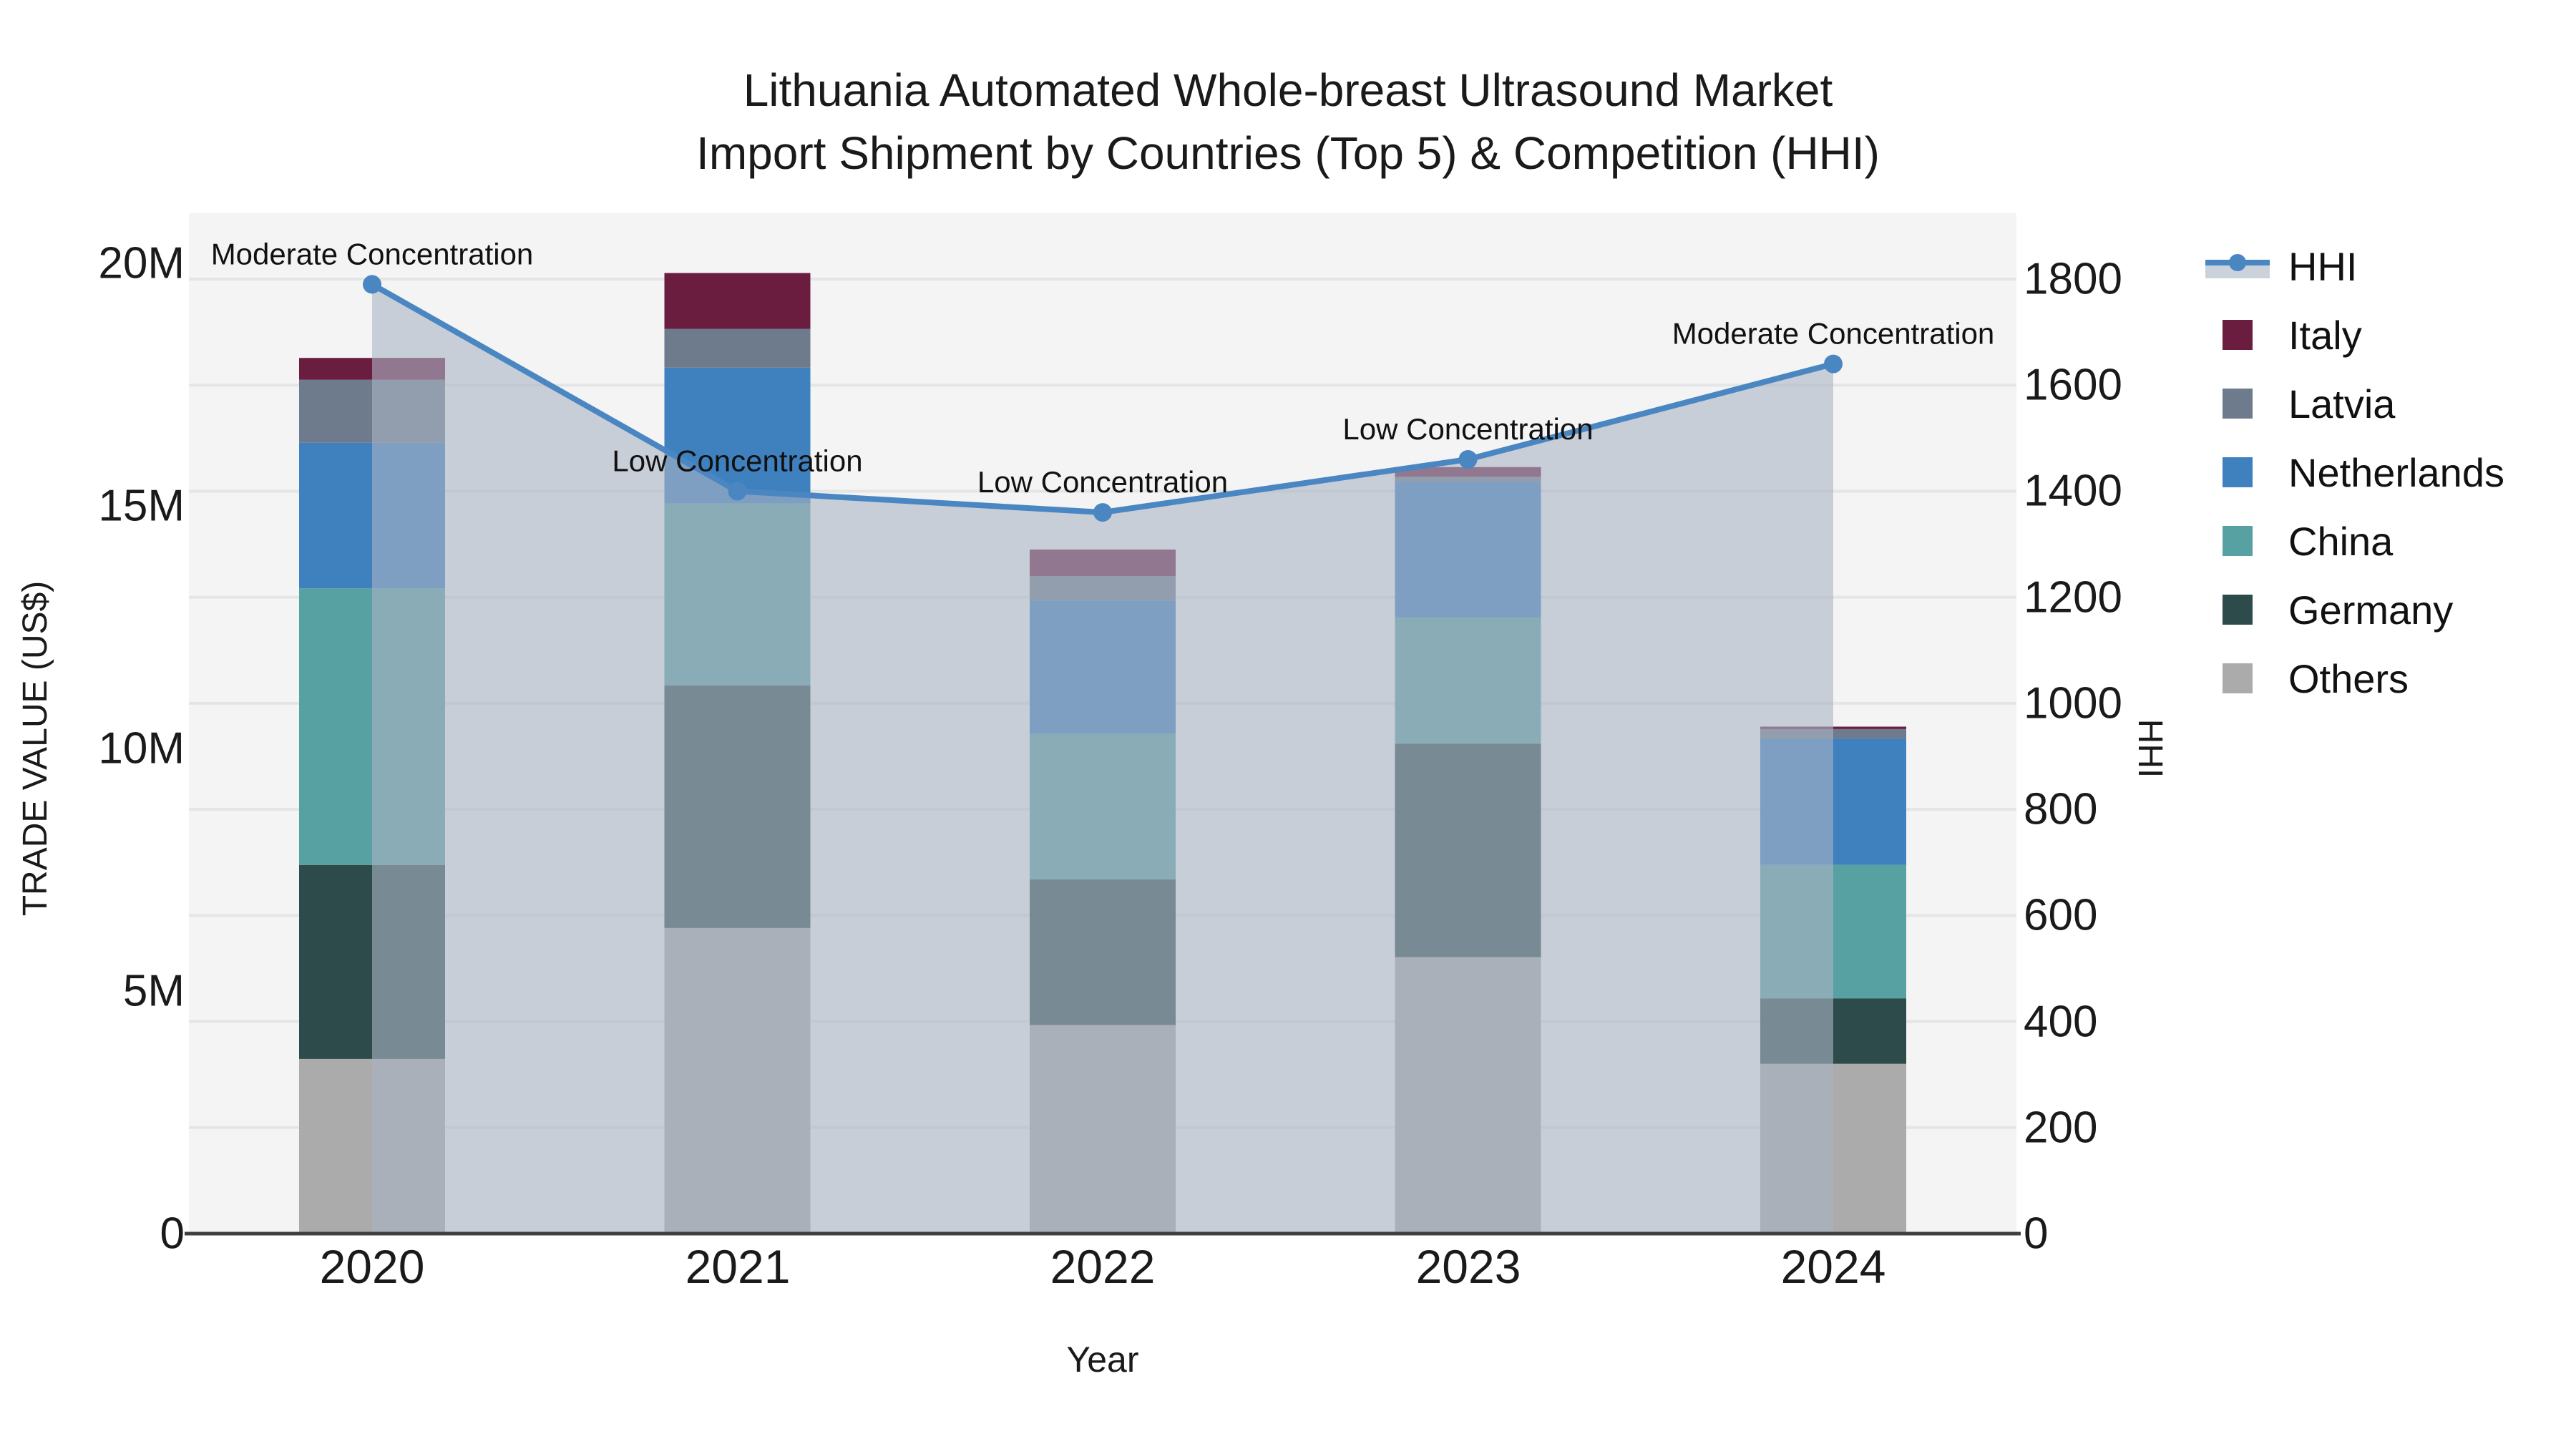 The height and width of the screenshot is (1449, 2576). I want to click on bar-segment-italy-2021, so click(737, 301).